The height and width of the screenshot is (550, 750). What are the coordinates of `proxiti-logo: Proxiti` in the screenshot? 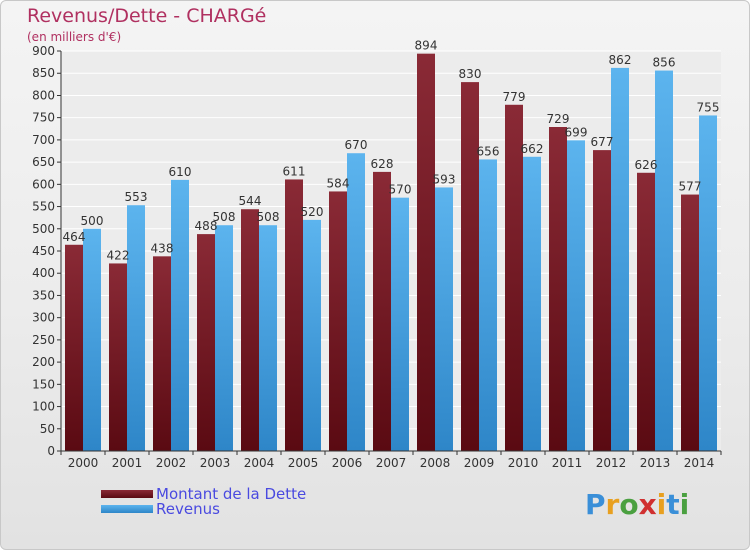 It's located at (637, 504).